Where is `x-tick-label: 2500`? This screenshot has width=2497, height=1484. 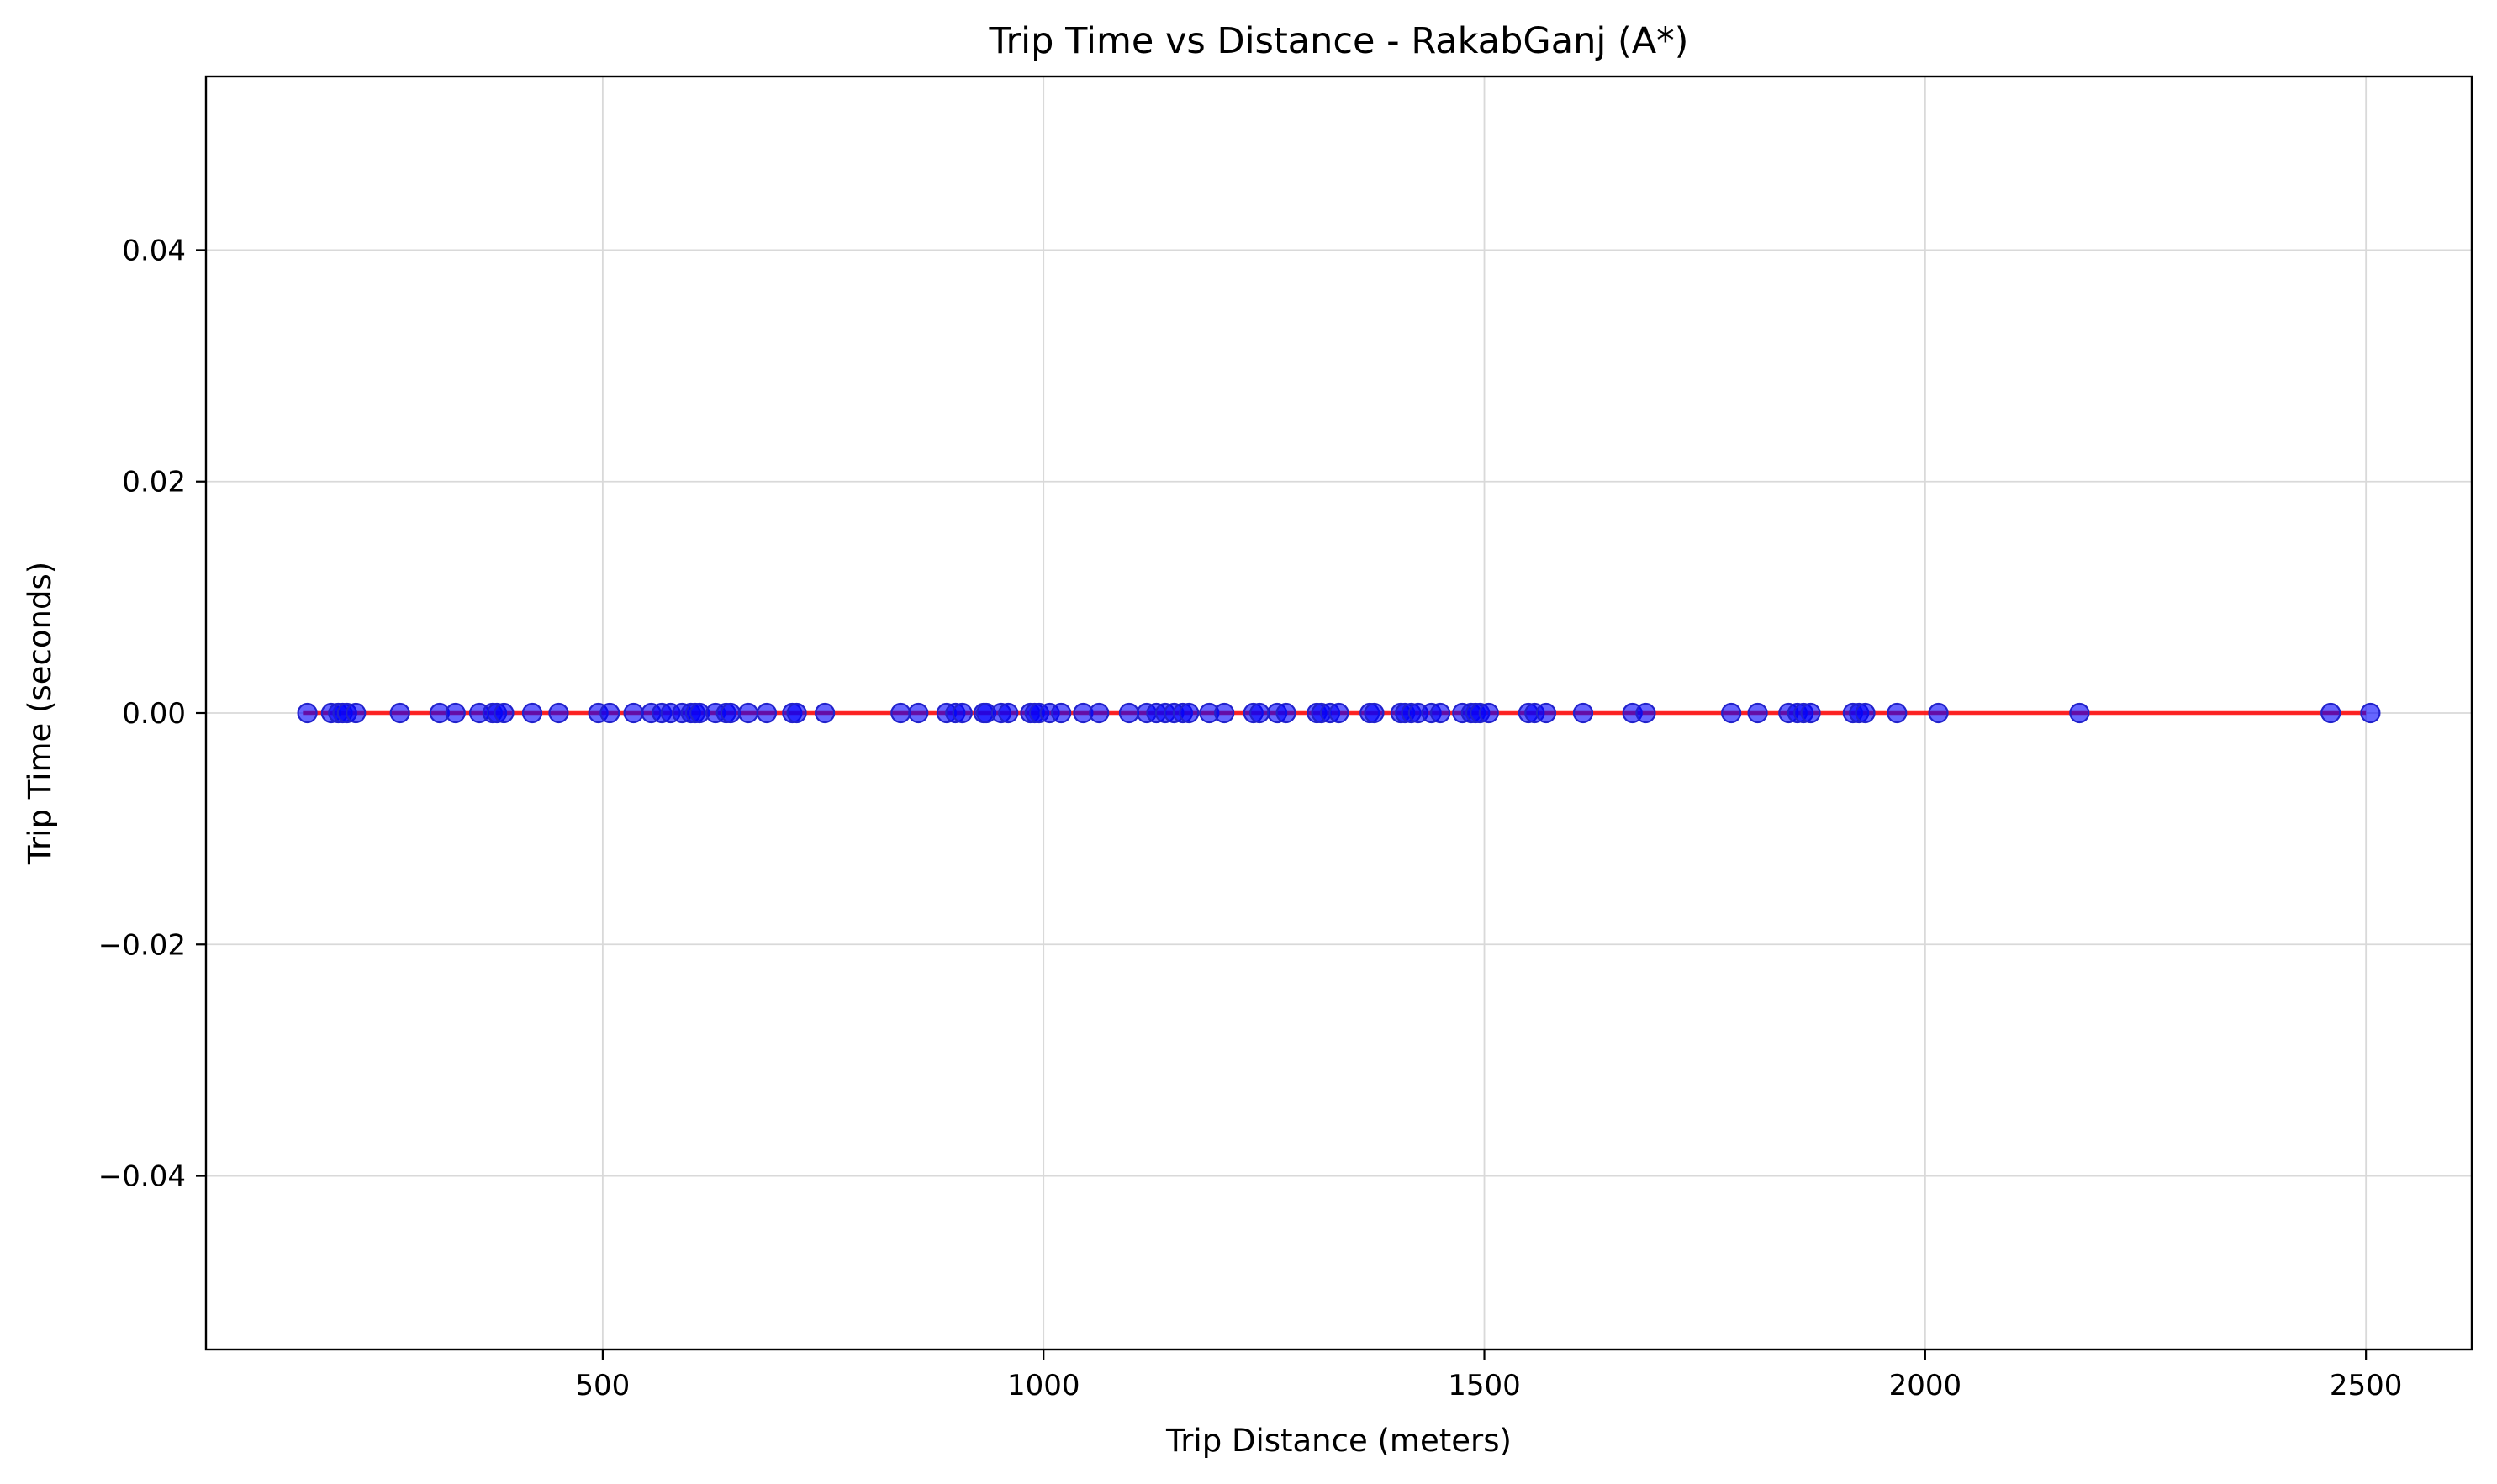 x-tick-label: 2500 is located at coordinates (2366, 1385).